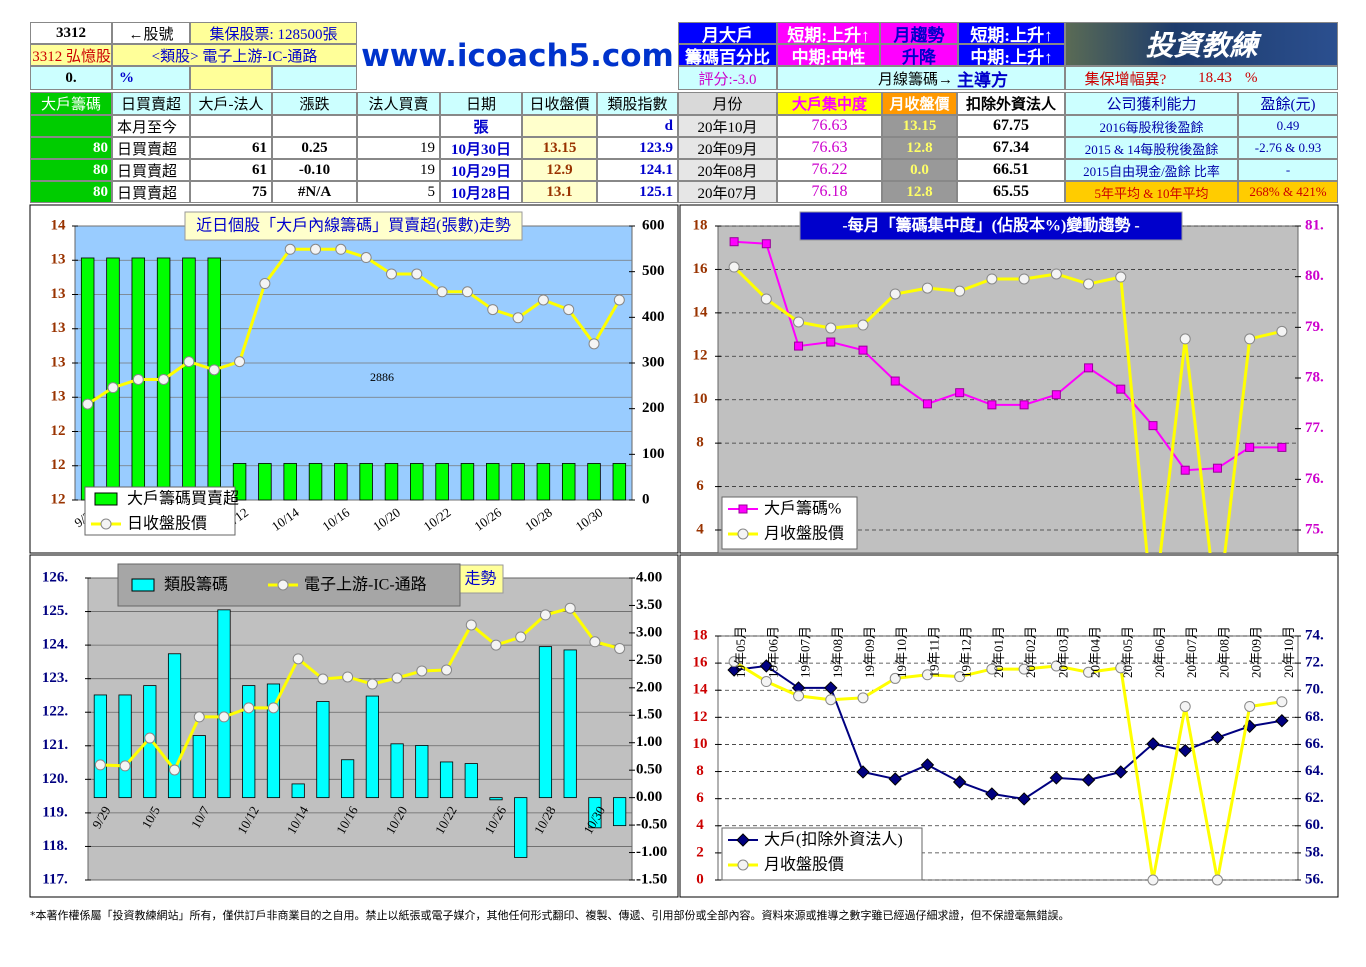 This screenshot has height=967, width=1366. Describe the element at coordinates (314, 148) in the screenshot. I see `table-cell: 0.25` at that location.